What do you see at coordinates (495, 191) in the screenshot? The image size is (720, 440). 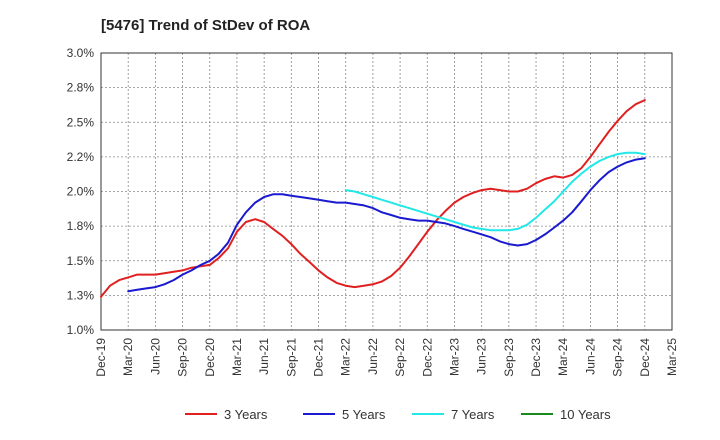 I see `series-line-7-years` at bounding box center [495, 191].